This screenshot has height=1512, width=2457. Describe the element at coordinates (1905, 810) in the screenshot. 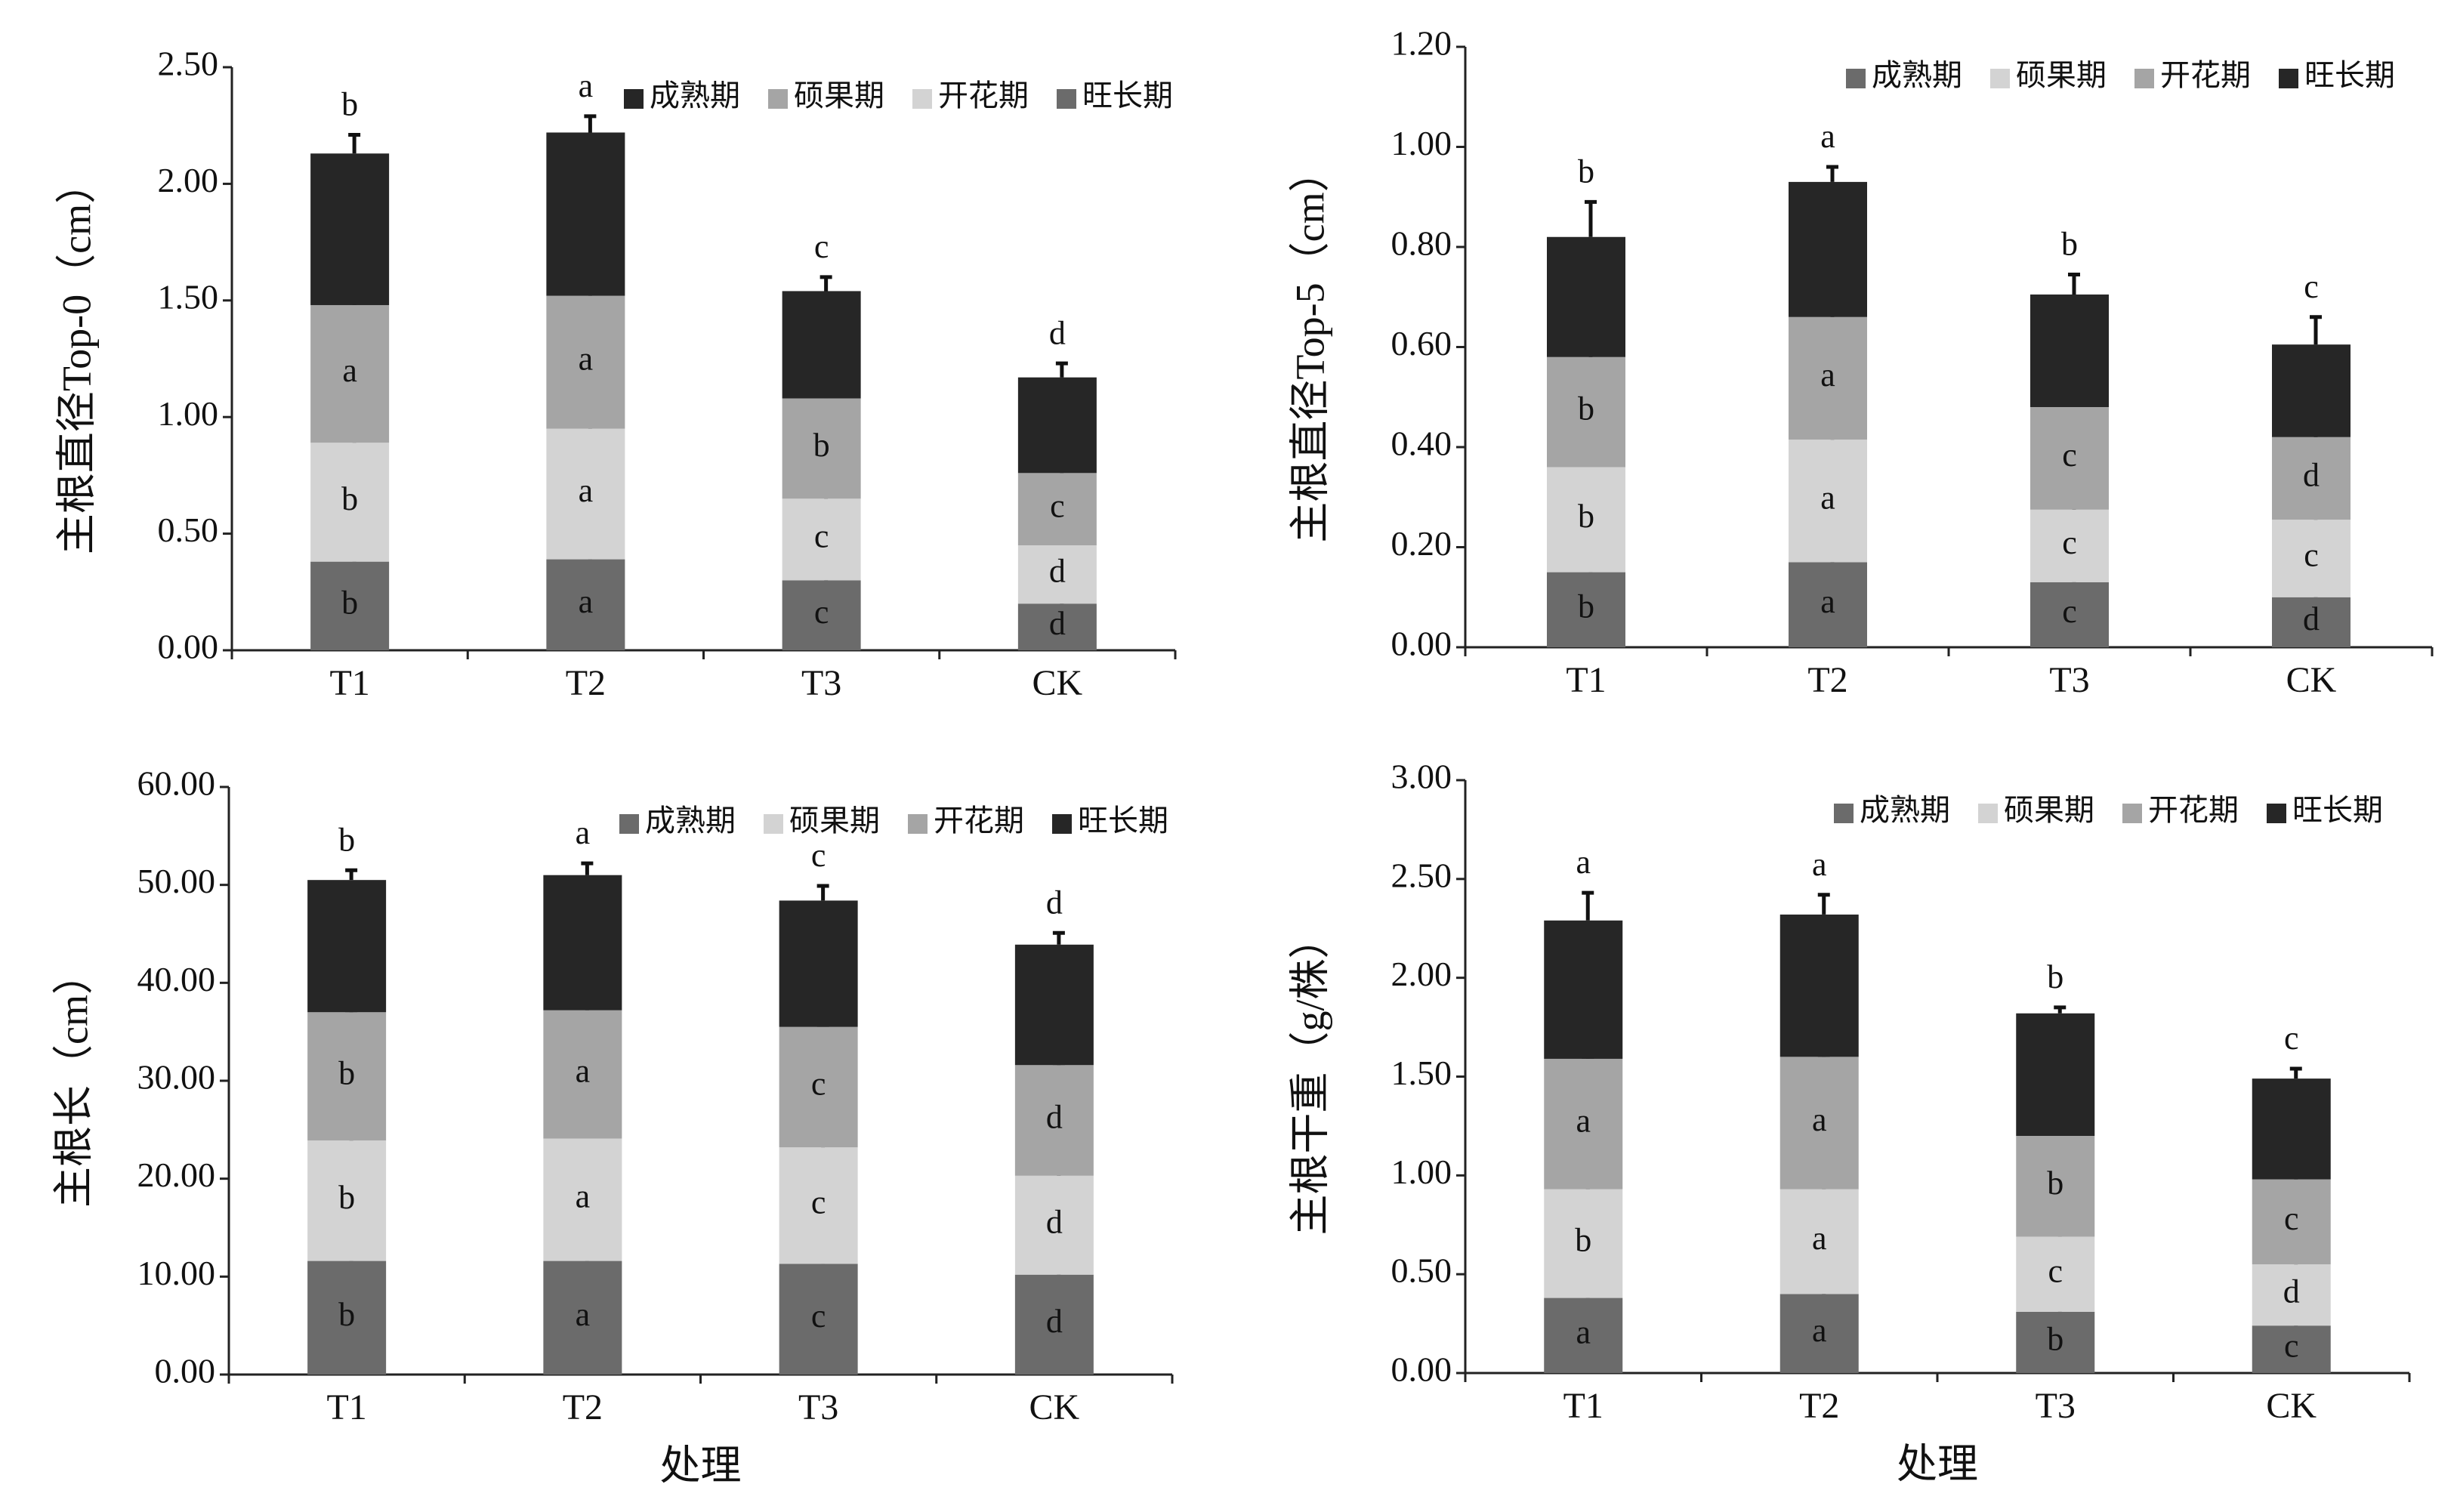

I see `legend-label: 成熟期` at that location.